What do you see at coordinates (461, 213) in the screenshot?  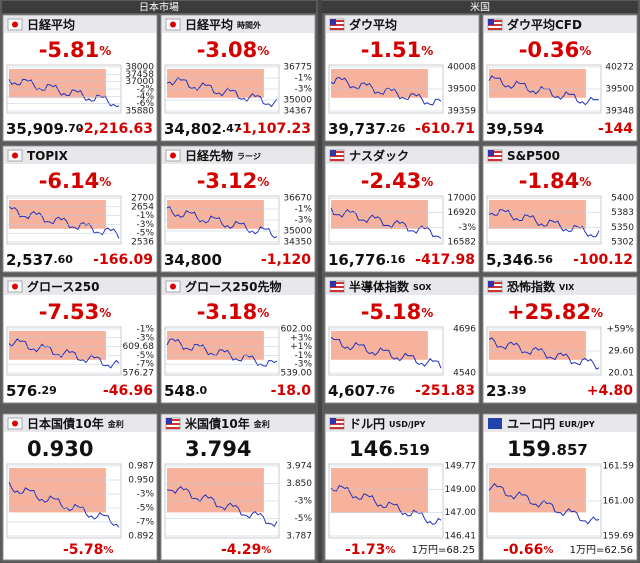 I see `axis-label: 16920` at bounding box center [461, 213].